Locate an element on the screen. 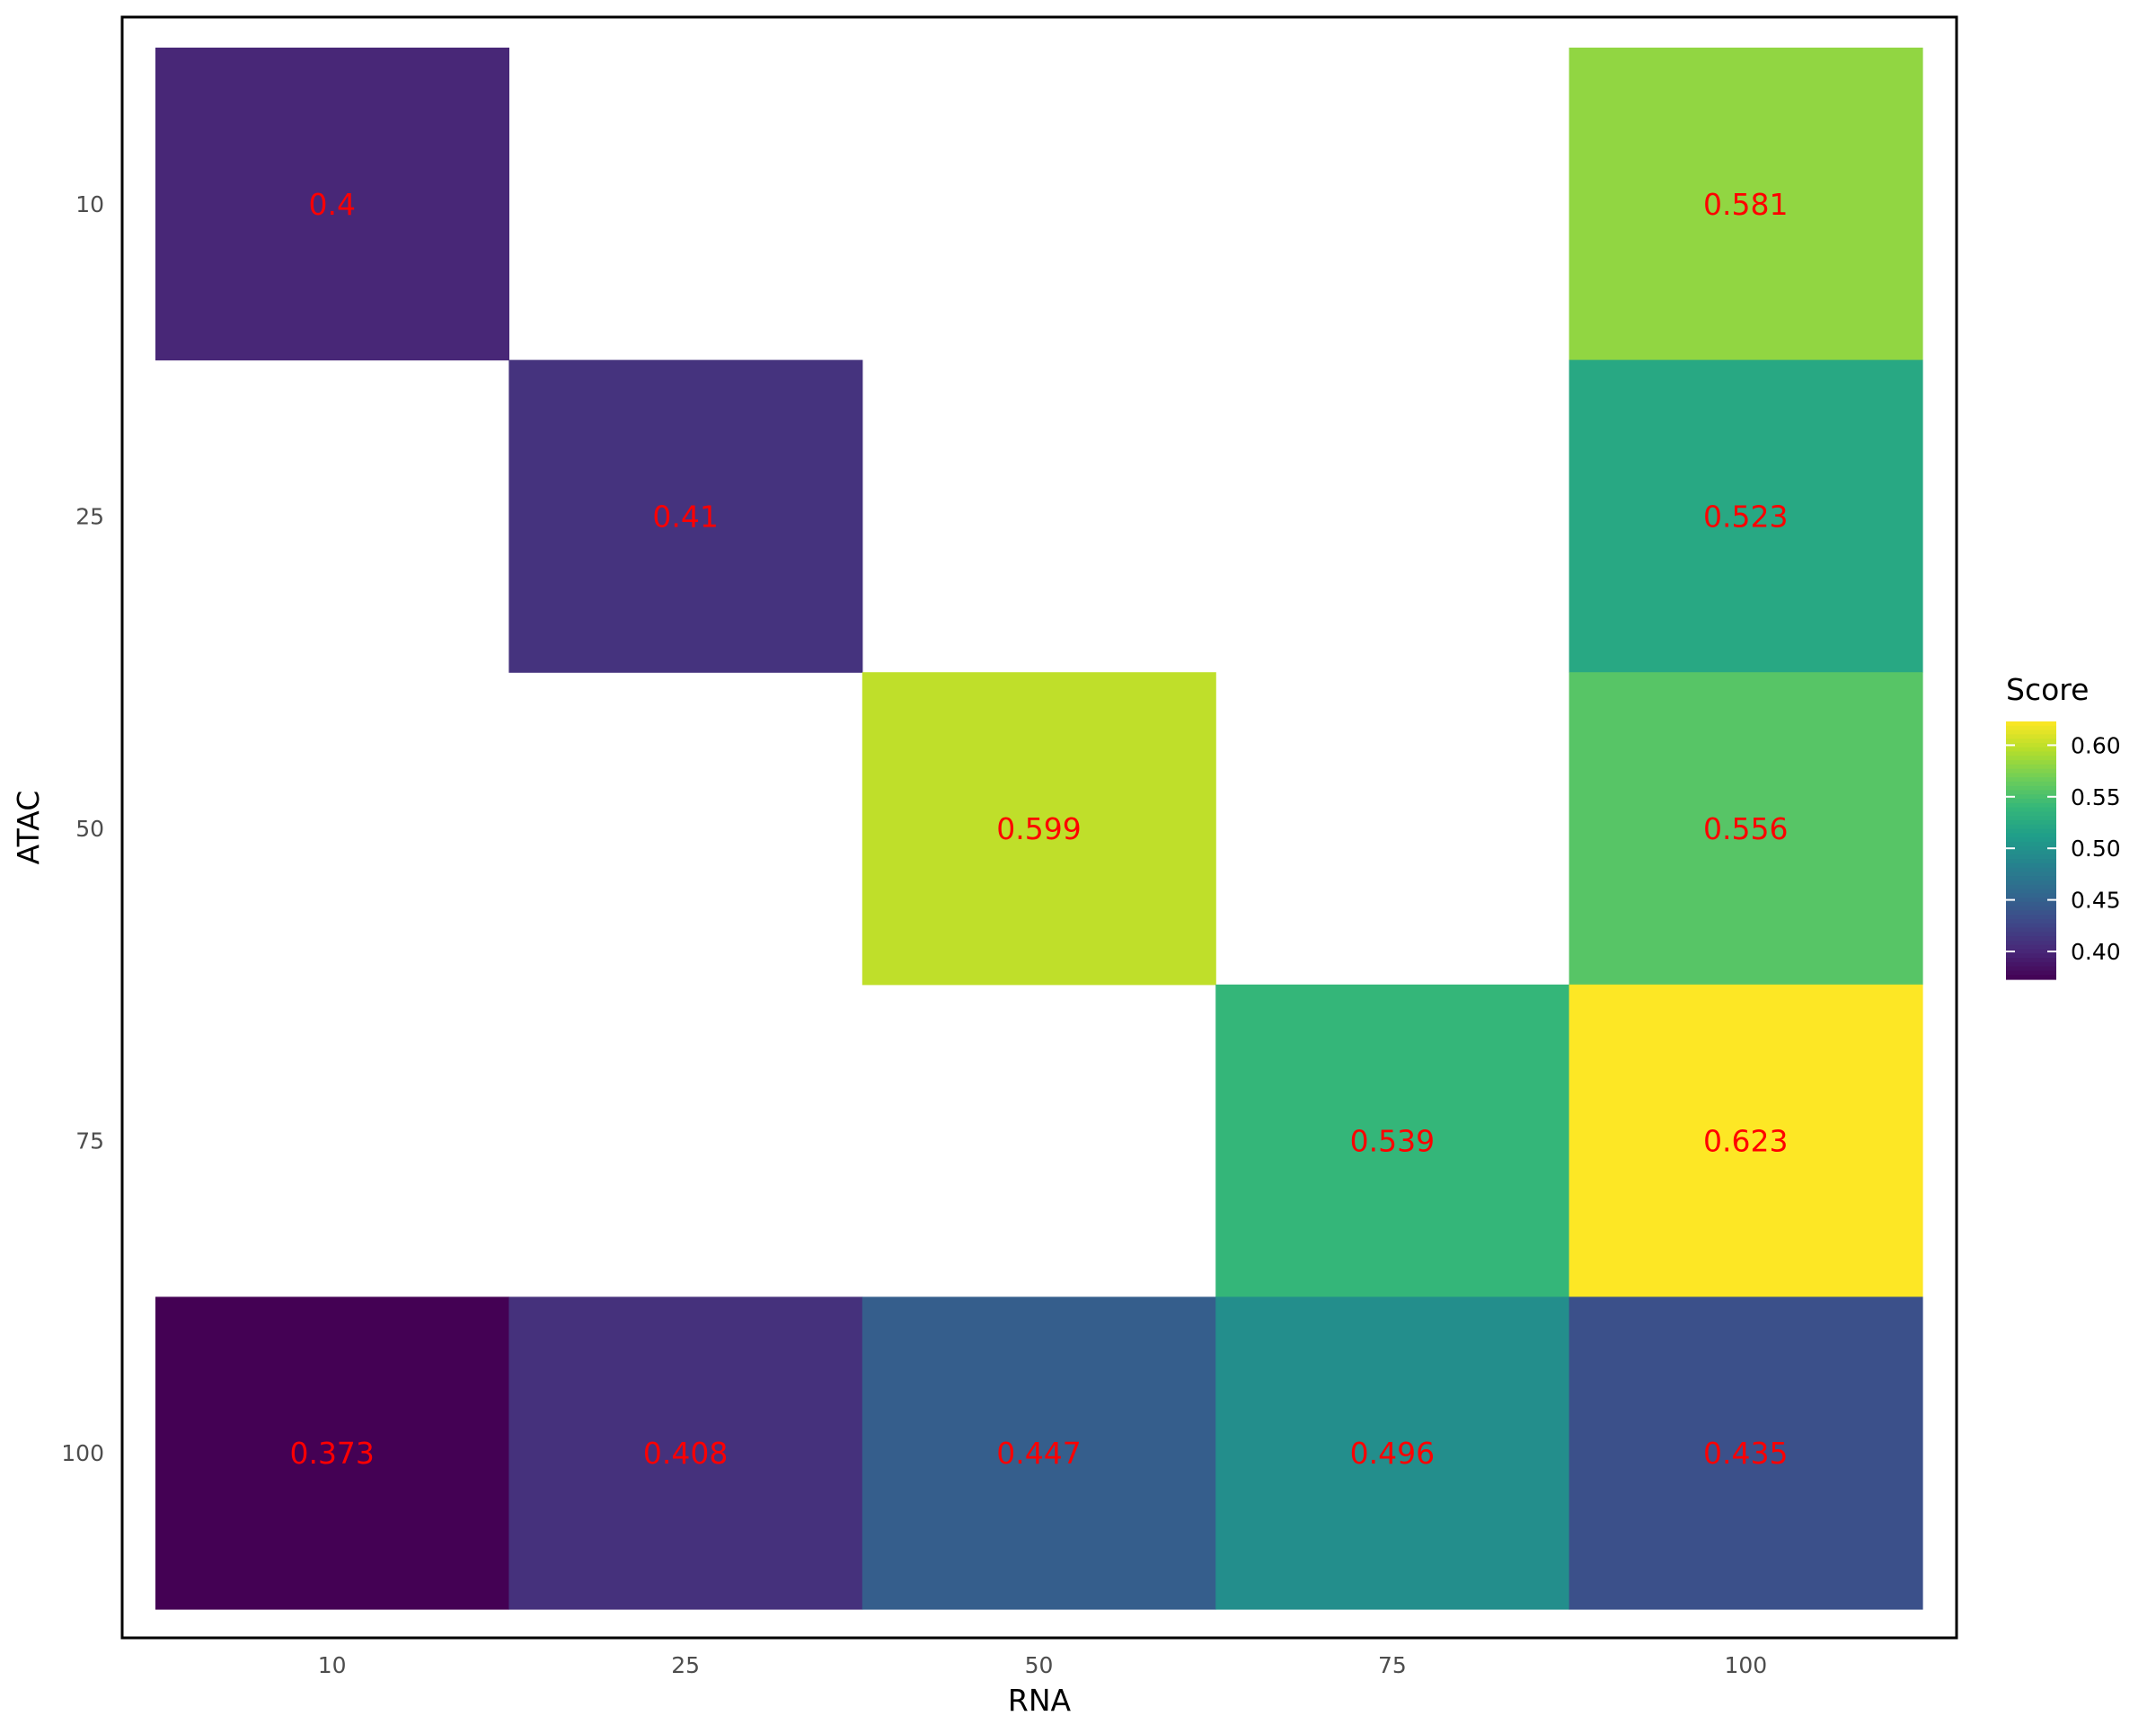  legend-ticks: 0.40 0.45 0.50 0.55 0.60 is located at coordinates (2063, 848).